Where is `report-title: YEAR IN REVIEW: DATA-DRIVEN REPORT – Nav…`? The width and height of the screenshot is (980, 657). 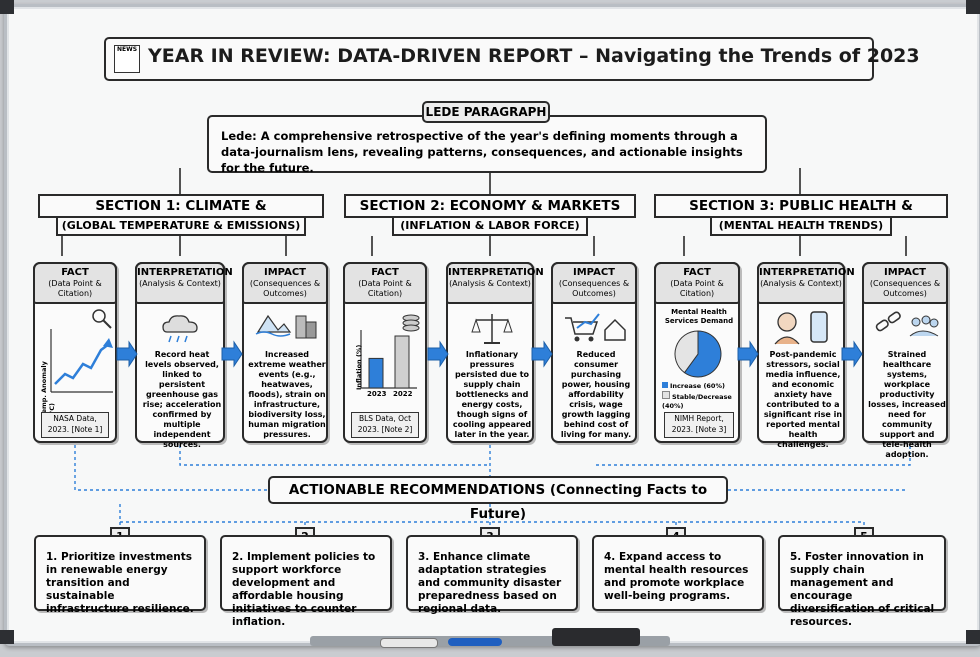 report-title: YEAR IN REVIEW: DATA-DRIVEN REPORT – Nav… is located at coordinates (534, 56).